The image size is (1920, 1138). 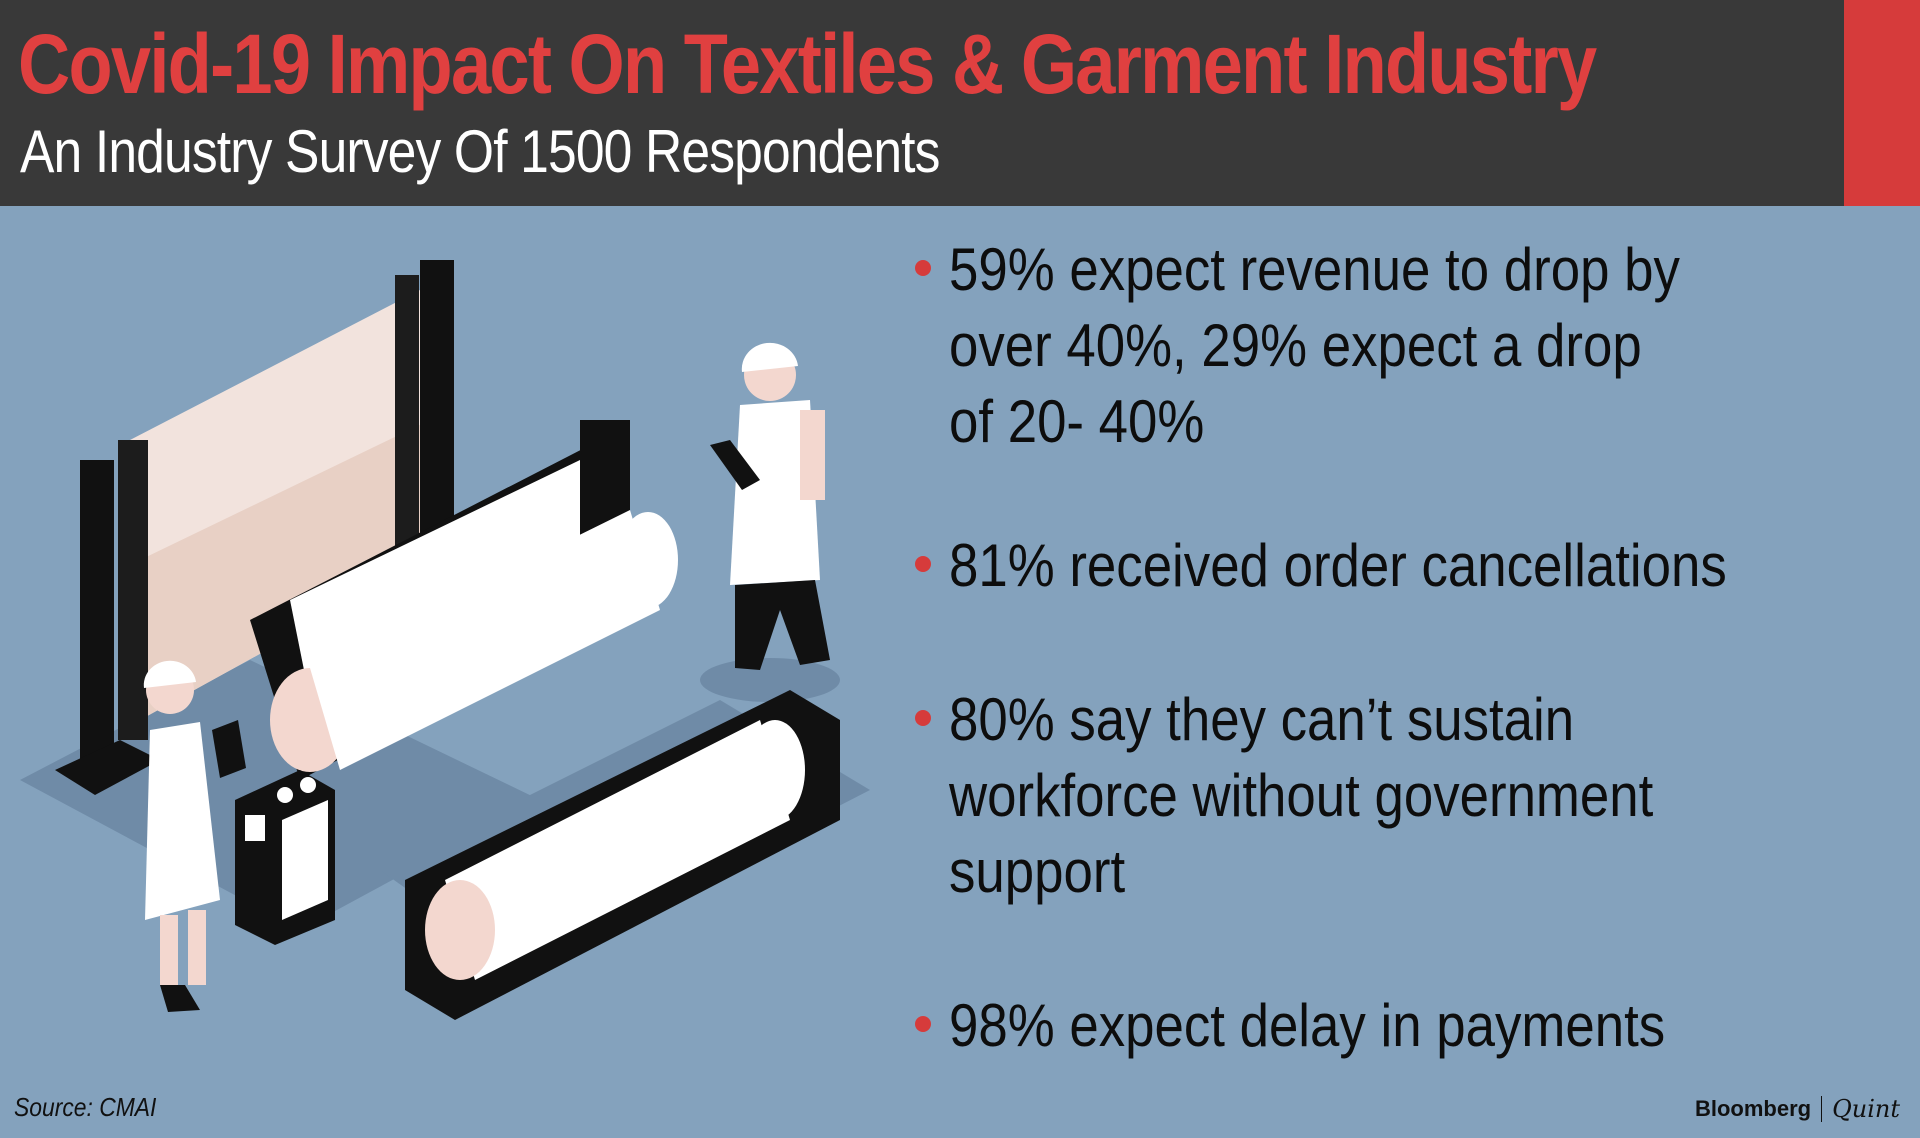 I want to click on finding-line: workforce without government, so click(x=1301, y=795).